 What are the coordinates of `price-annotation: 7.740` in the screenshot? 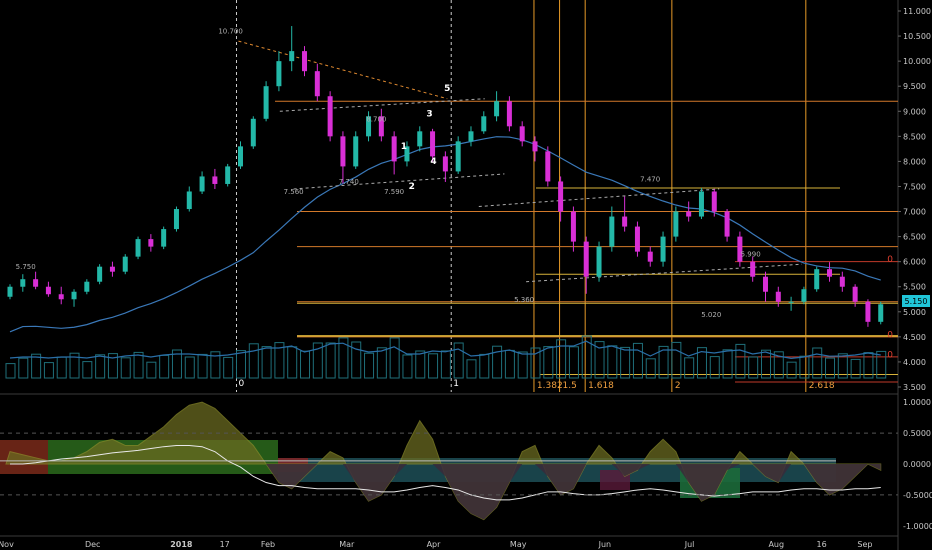 It's located at (349, 182).